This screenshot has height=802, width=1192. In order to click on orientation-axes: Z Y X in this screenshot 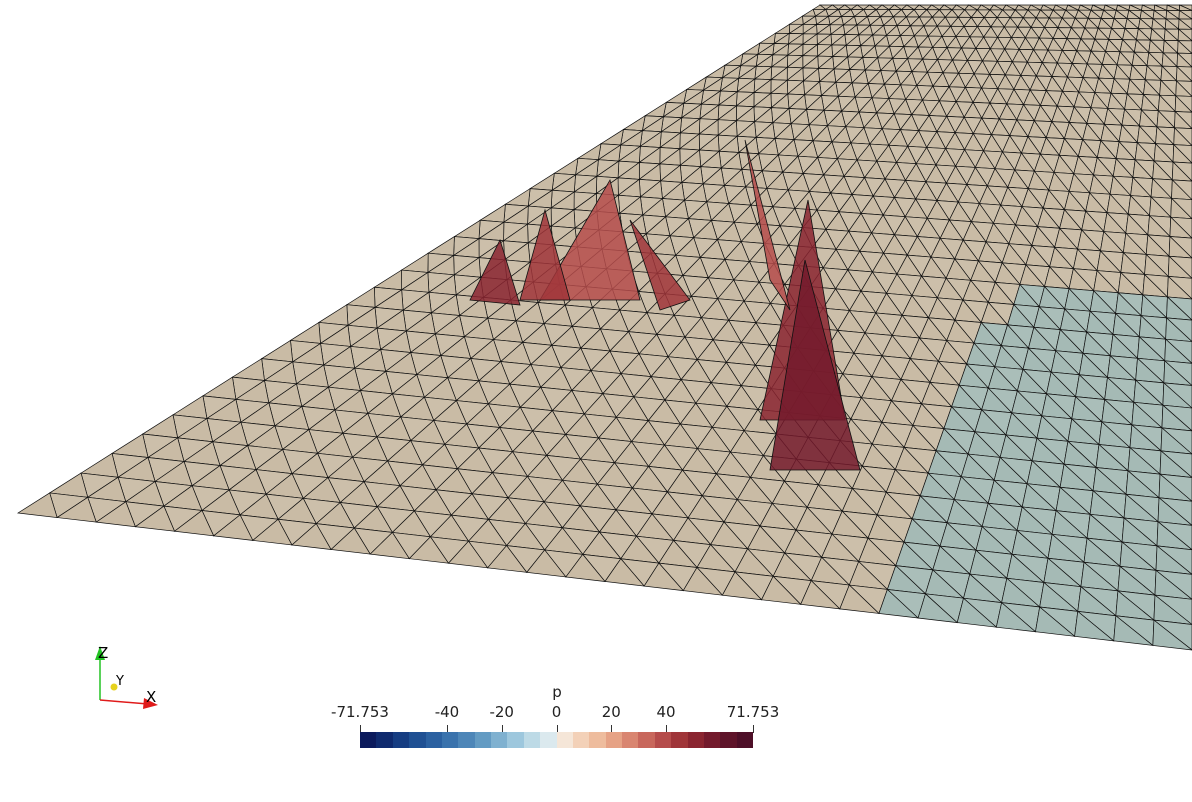, I will do `click(130, 680)`.